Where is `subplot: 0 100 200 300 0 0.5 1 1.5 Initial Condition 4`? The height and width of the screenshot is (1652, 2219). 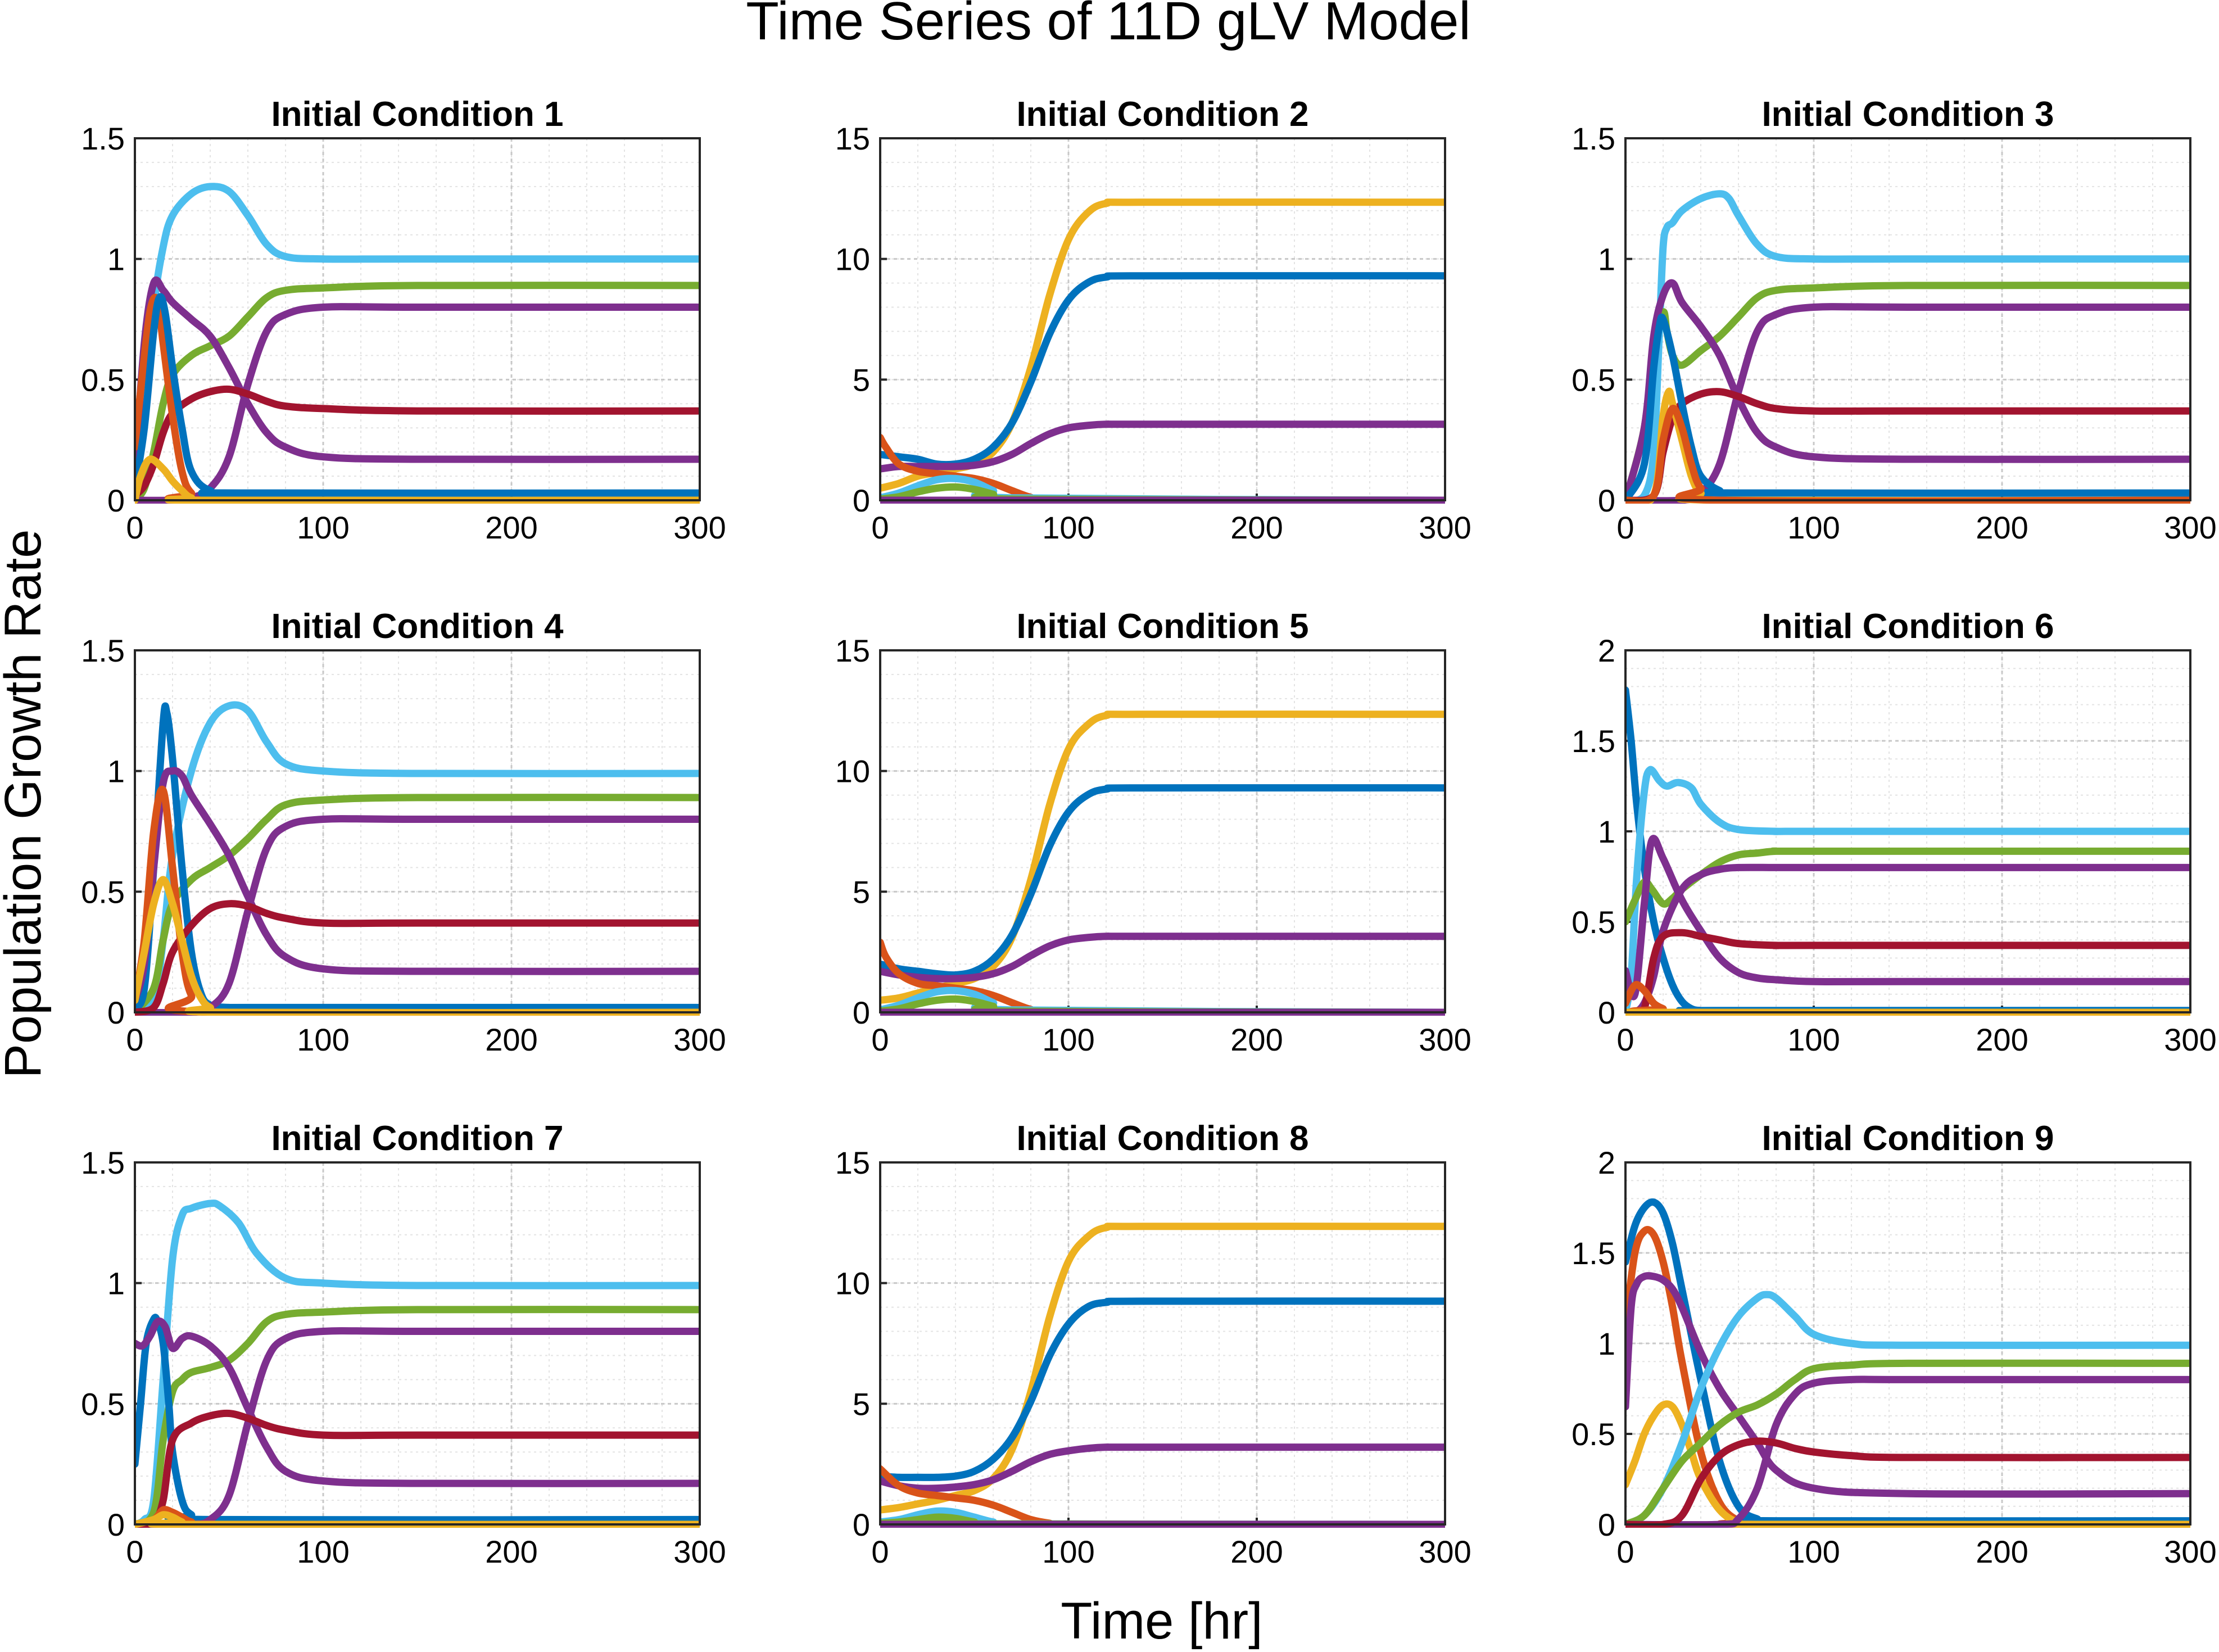 subplot: 0 100 200 300 0 0.5 1 1.5 Initial Condition 4 is located at coordinates (403, 832).